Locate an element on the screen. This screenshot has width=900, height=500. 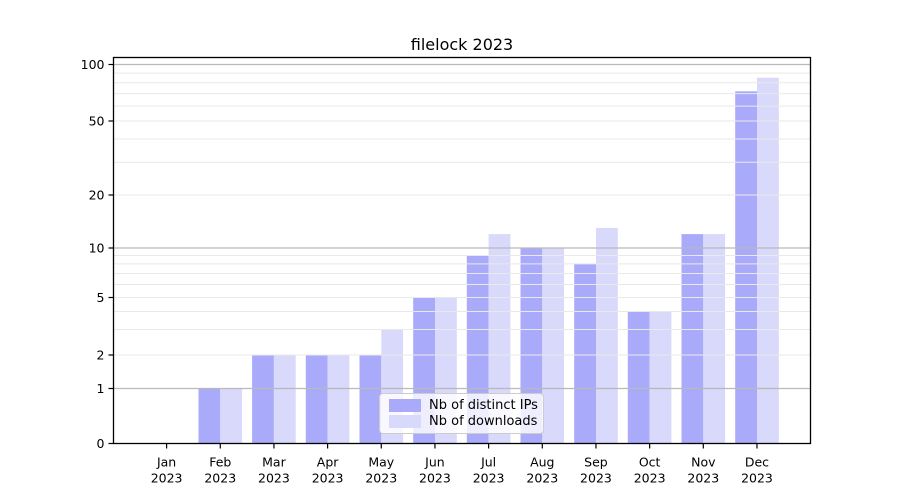
y-tick-label: 20 is located at coordinates (97, 195).